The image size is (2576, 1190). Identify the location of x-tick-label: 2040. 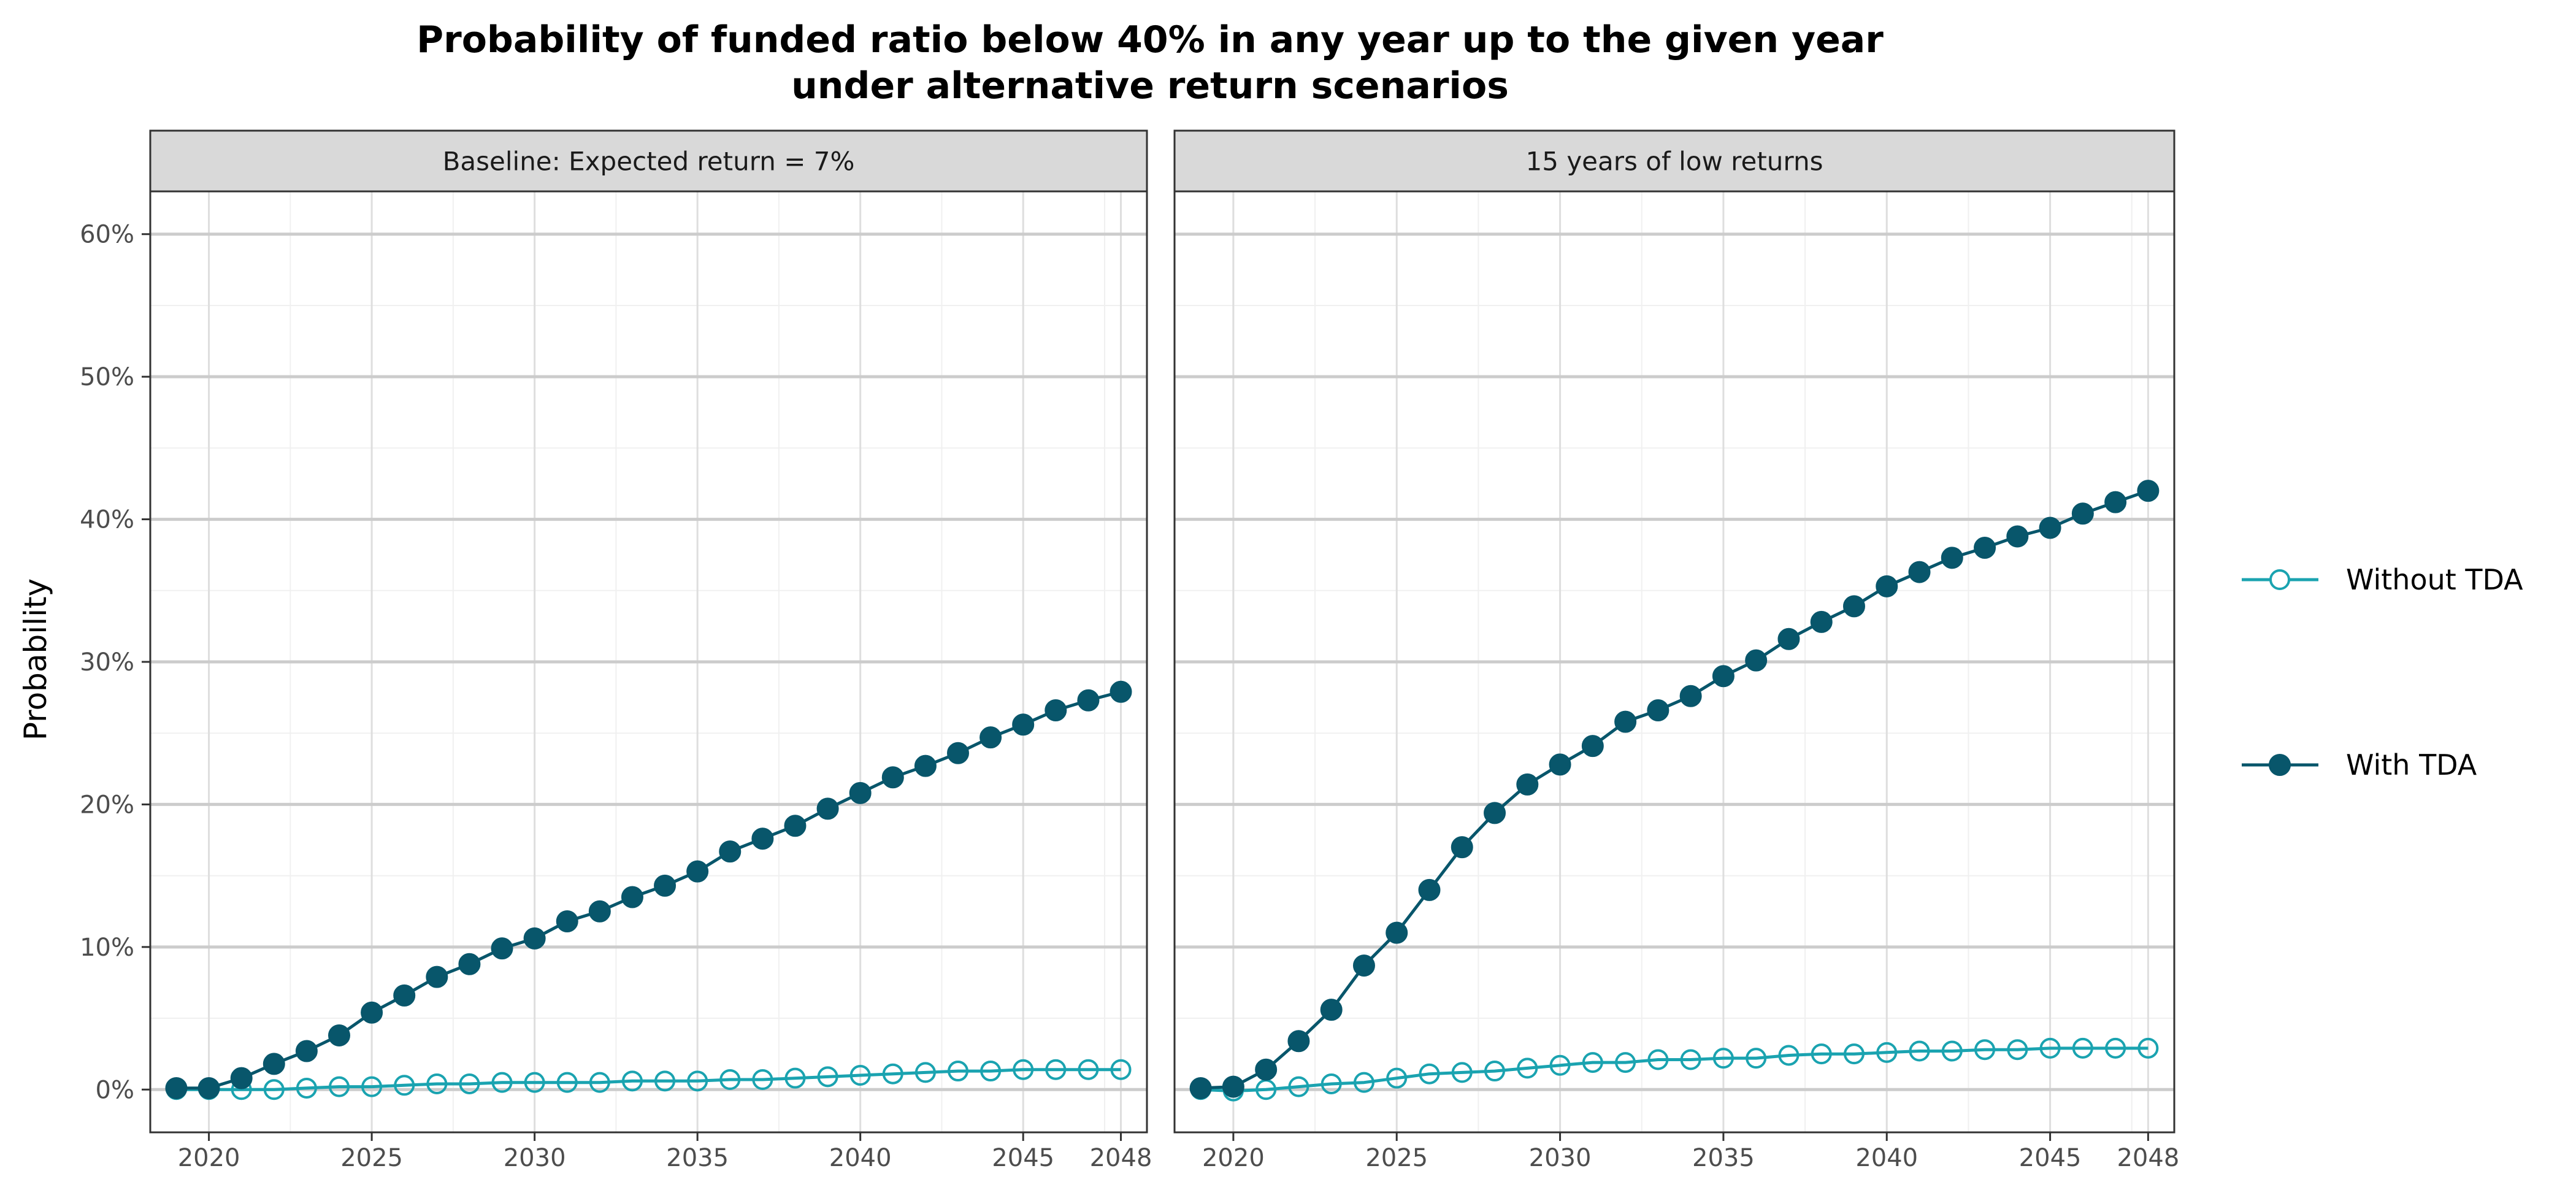
(1886, 1158).